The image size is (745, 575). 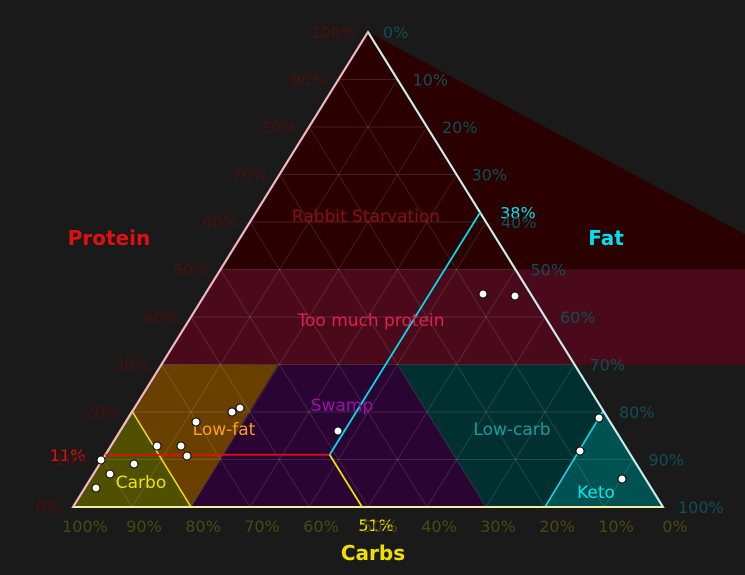 I want to click on region-too-much-protein, so click(x=453, y=317).